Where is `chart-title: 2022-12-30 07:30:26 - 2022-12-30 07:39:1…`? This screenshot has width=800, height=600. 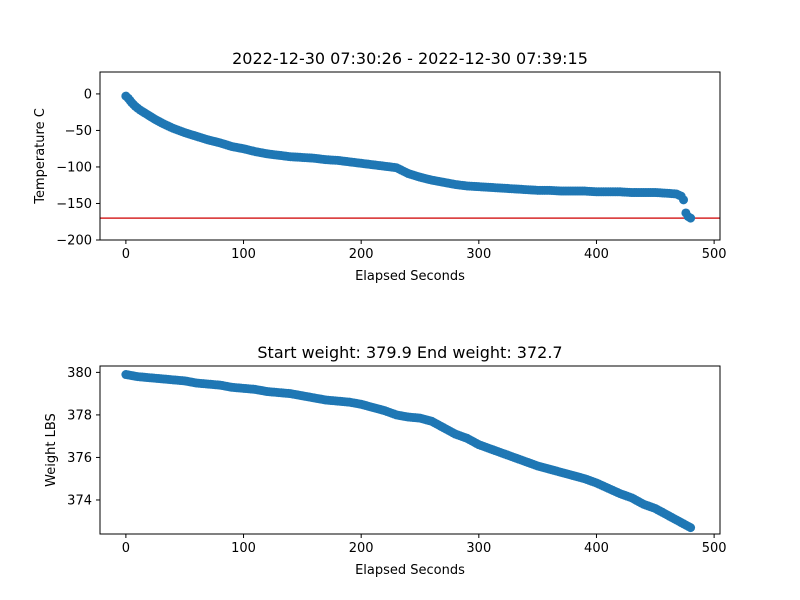 chart-title: 2022-12-30 07:30:26 - 2022-12-30 07:39:1… is located at coordinates (410, 58).